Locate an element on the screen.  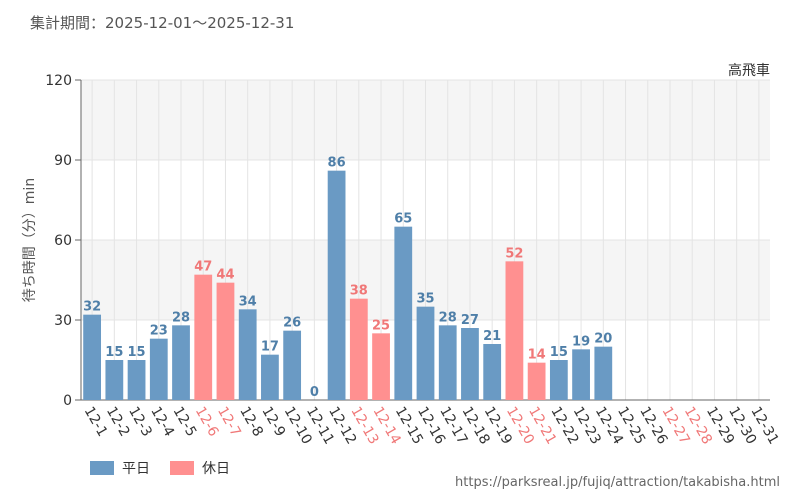
bar-value-label: 20 is located at coordinates (603, 339).